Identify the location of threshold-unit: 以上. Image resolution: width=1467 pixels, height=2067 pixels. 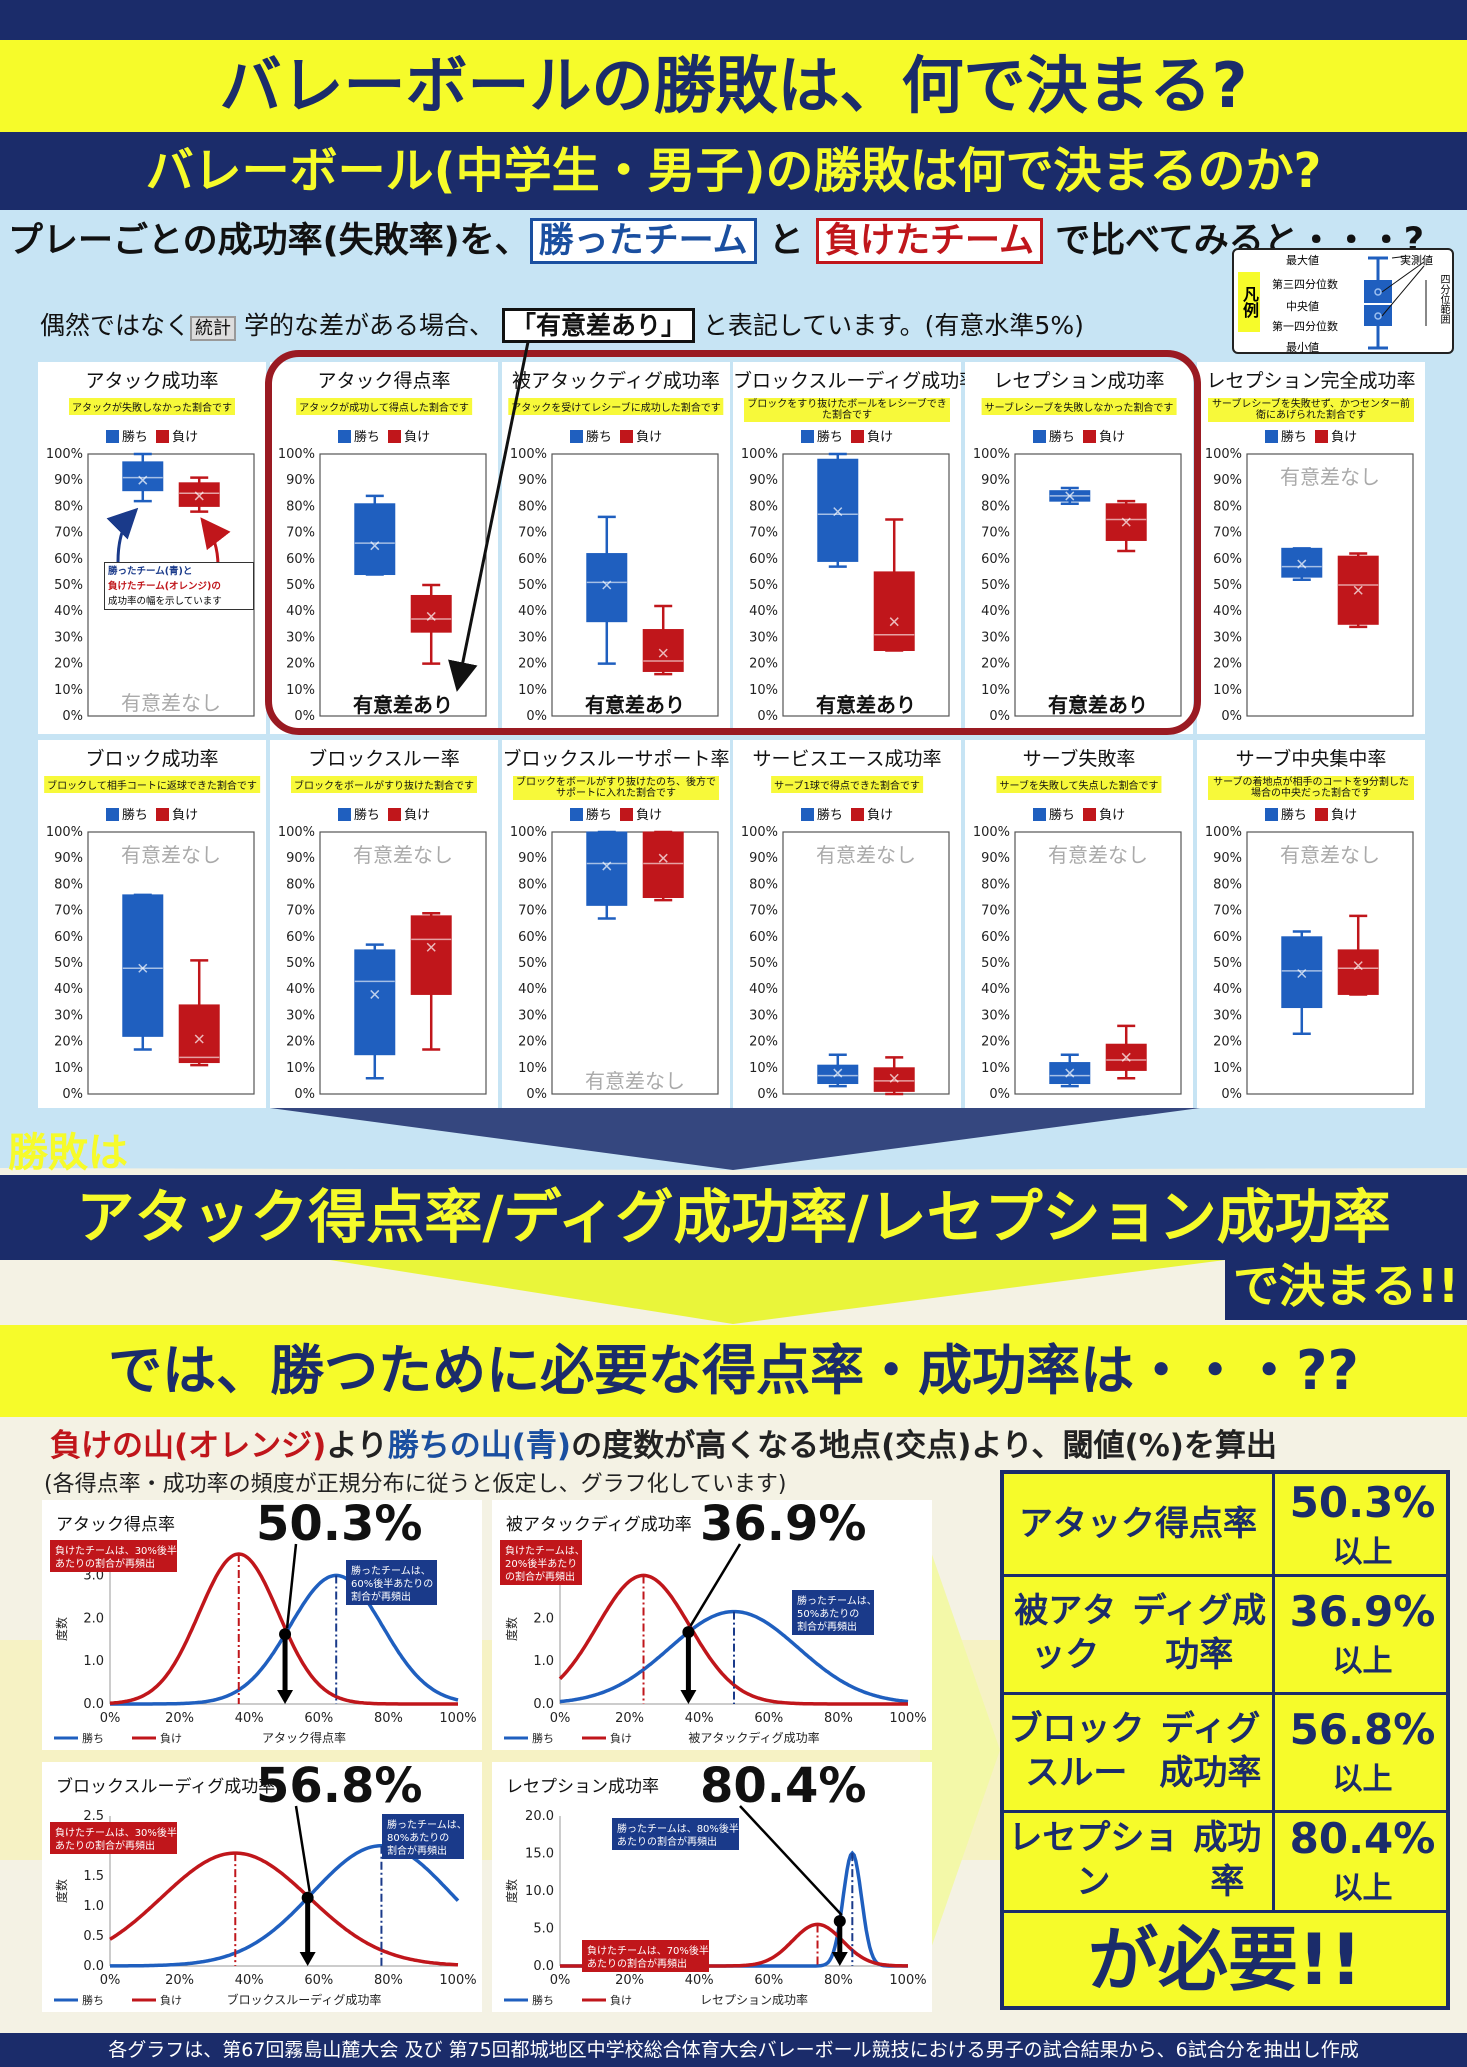
(1362, 1888).